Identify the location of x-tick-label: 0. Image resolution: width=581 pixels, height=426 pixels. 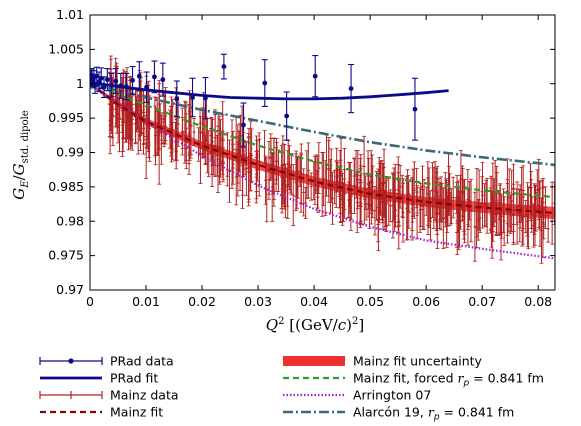
(90, 301).